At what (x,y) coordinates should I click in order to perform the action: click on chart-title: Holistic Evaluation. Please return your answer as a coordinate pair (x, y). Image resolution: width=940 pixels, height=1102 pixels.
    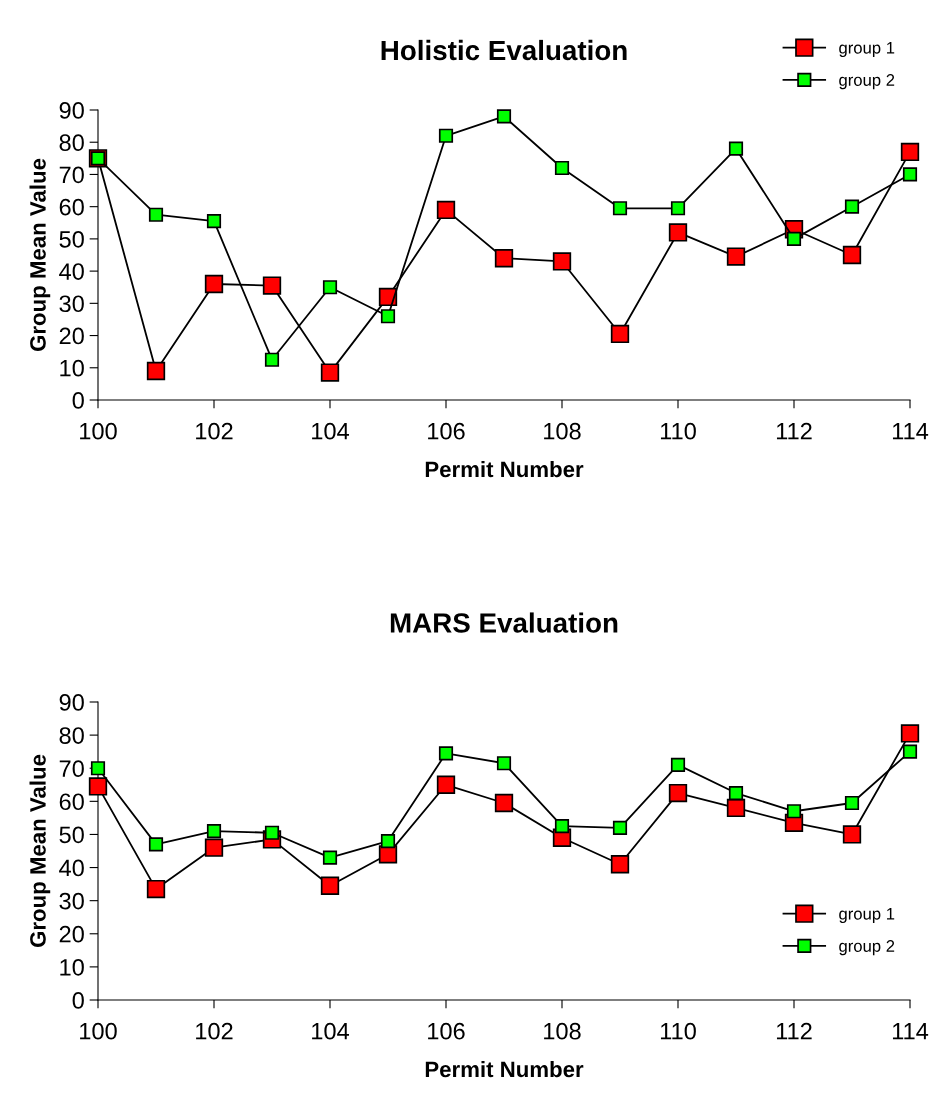
    Looking at the image, I should click on (504, 50).